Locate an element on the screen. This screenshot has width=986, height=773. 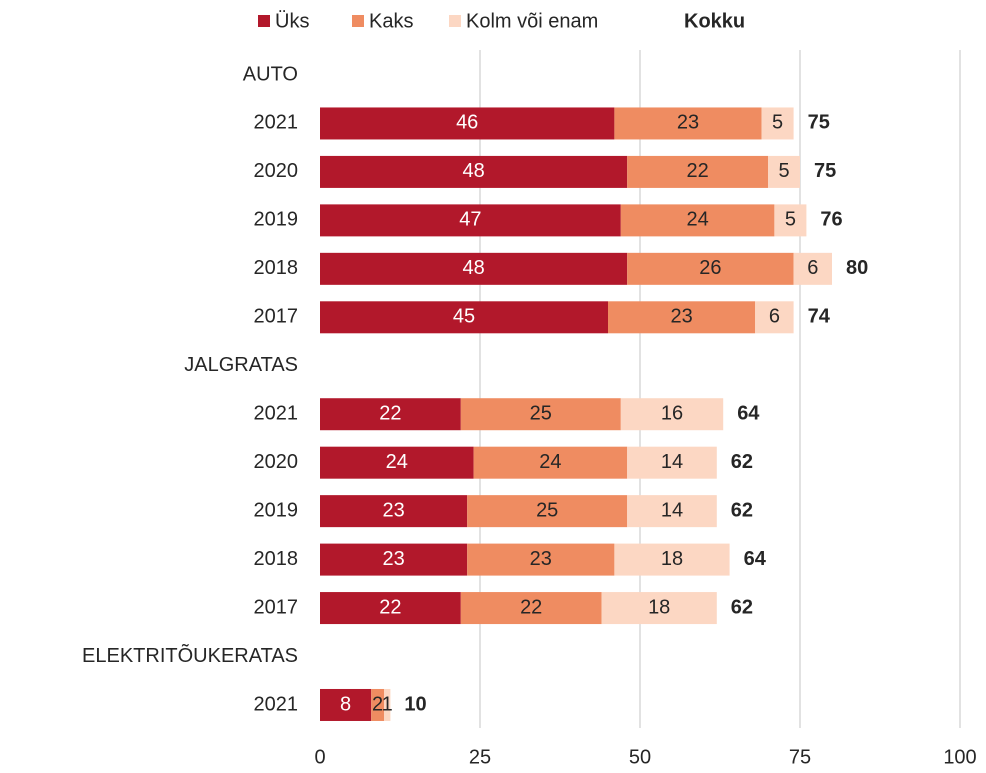
data-label: 16 is located at coordinates (672, 414).